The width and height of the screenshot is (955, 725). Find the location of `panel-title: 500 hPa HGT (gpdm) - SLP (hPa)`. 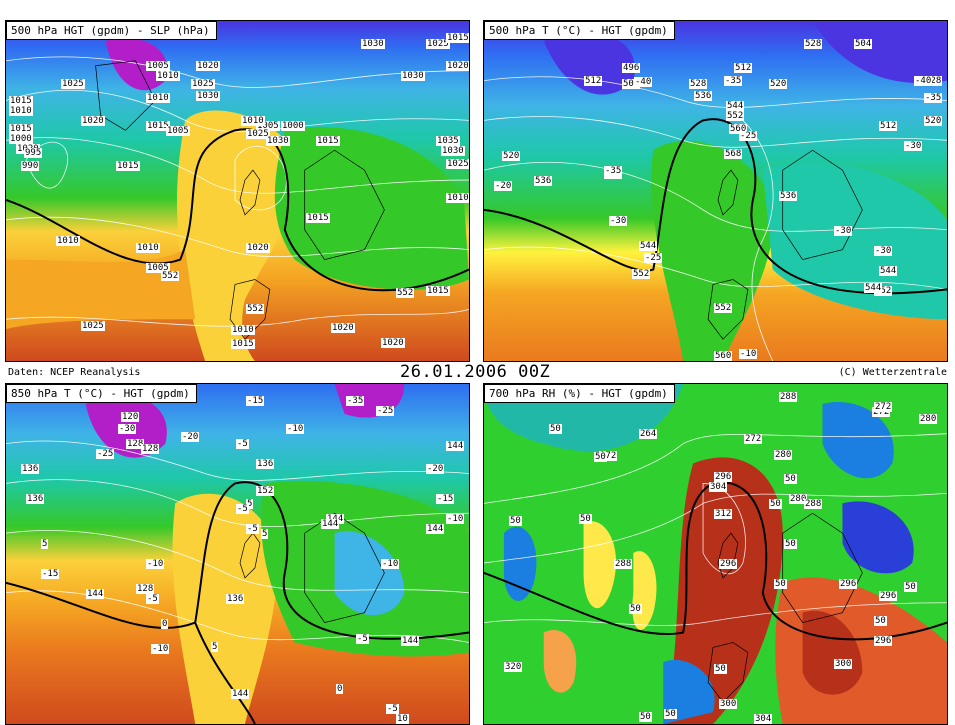

panel-title: 500 hPa HGT (gpdm) - SLP (hPa) is located at coordinates (111, 30).